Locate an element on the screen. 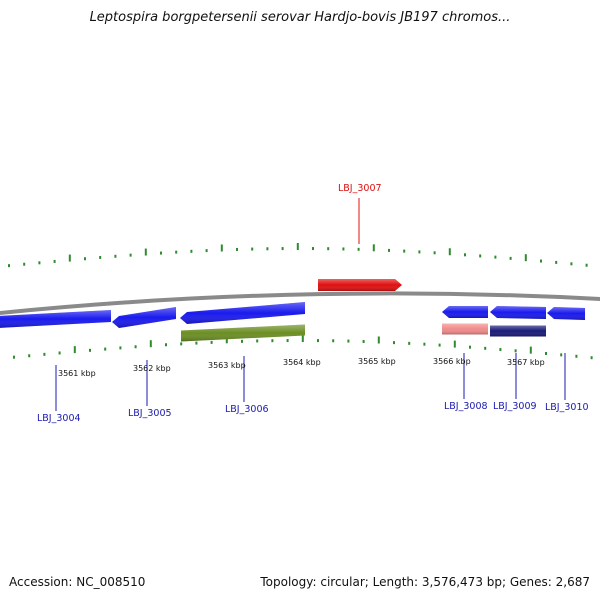  axis-label: 3562 kbp is located at coordinates (152, 368).